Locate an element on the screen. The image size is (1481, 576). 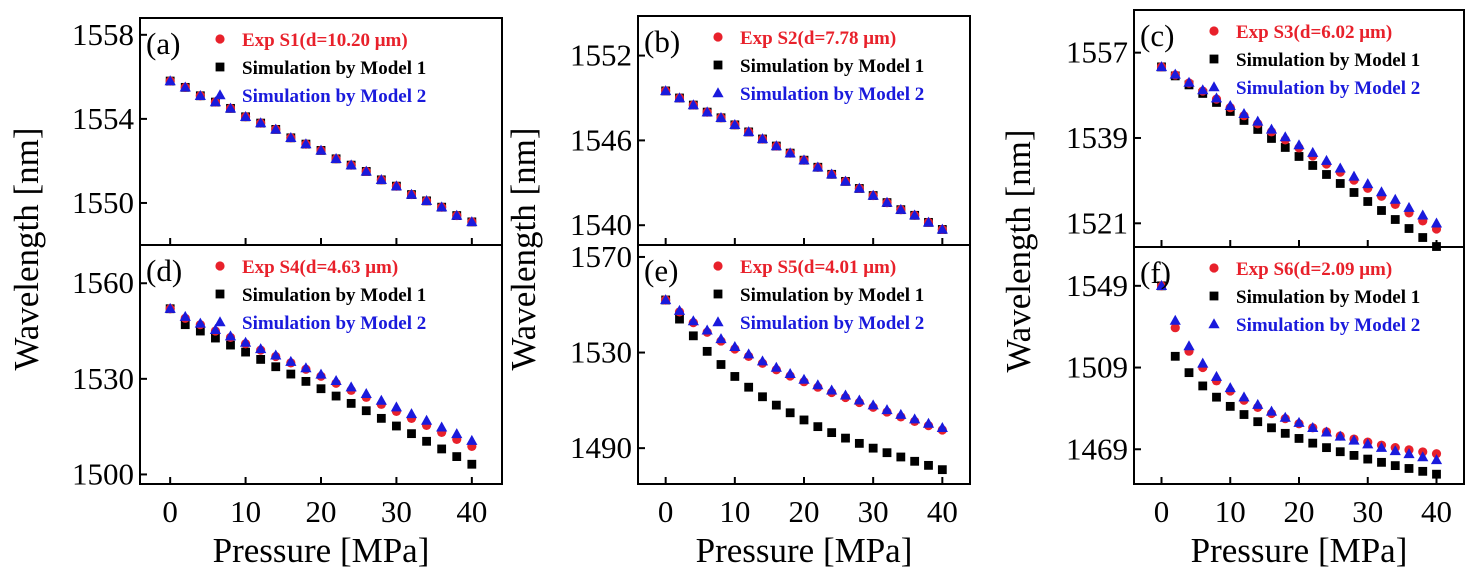
y-axis-label: Wavelength [nm] is located at coordinates (26, 248).